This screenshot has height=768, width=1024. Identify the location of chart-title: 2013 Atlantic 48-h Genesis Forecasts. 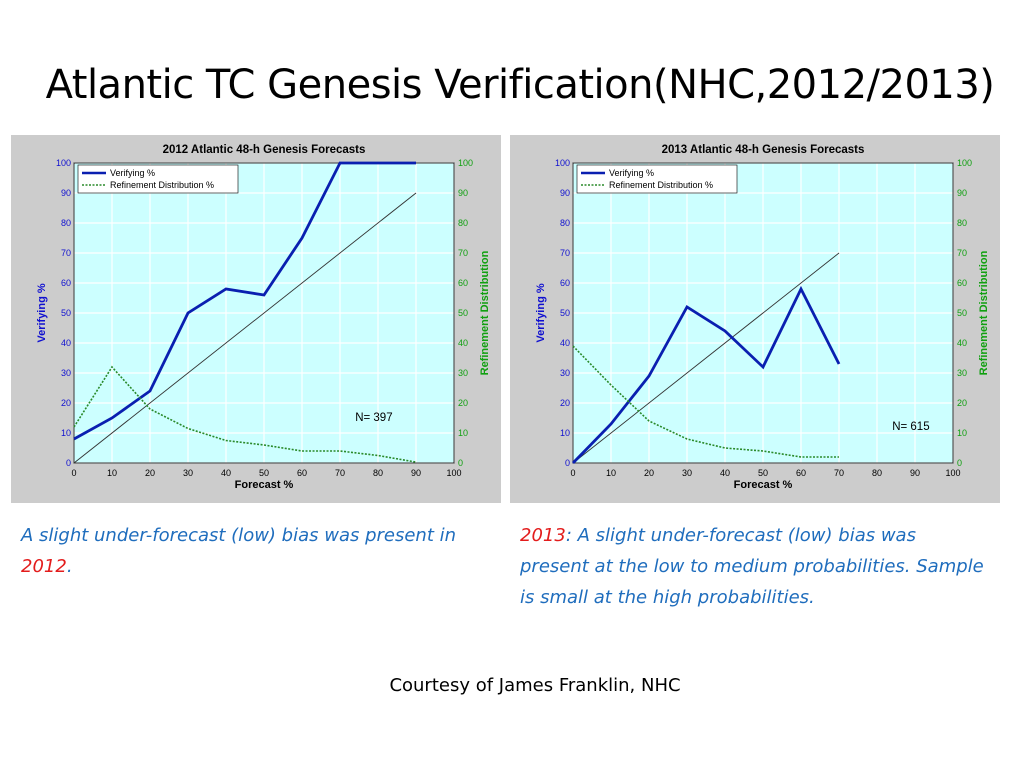
(763, 150).